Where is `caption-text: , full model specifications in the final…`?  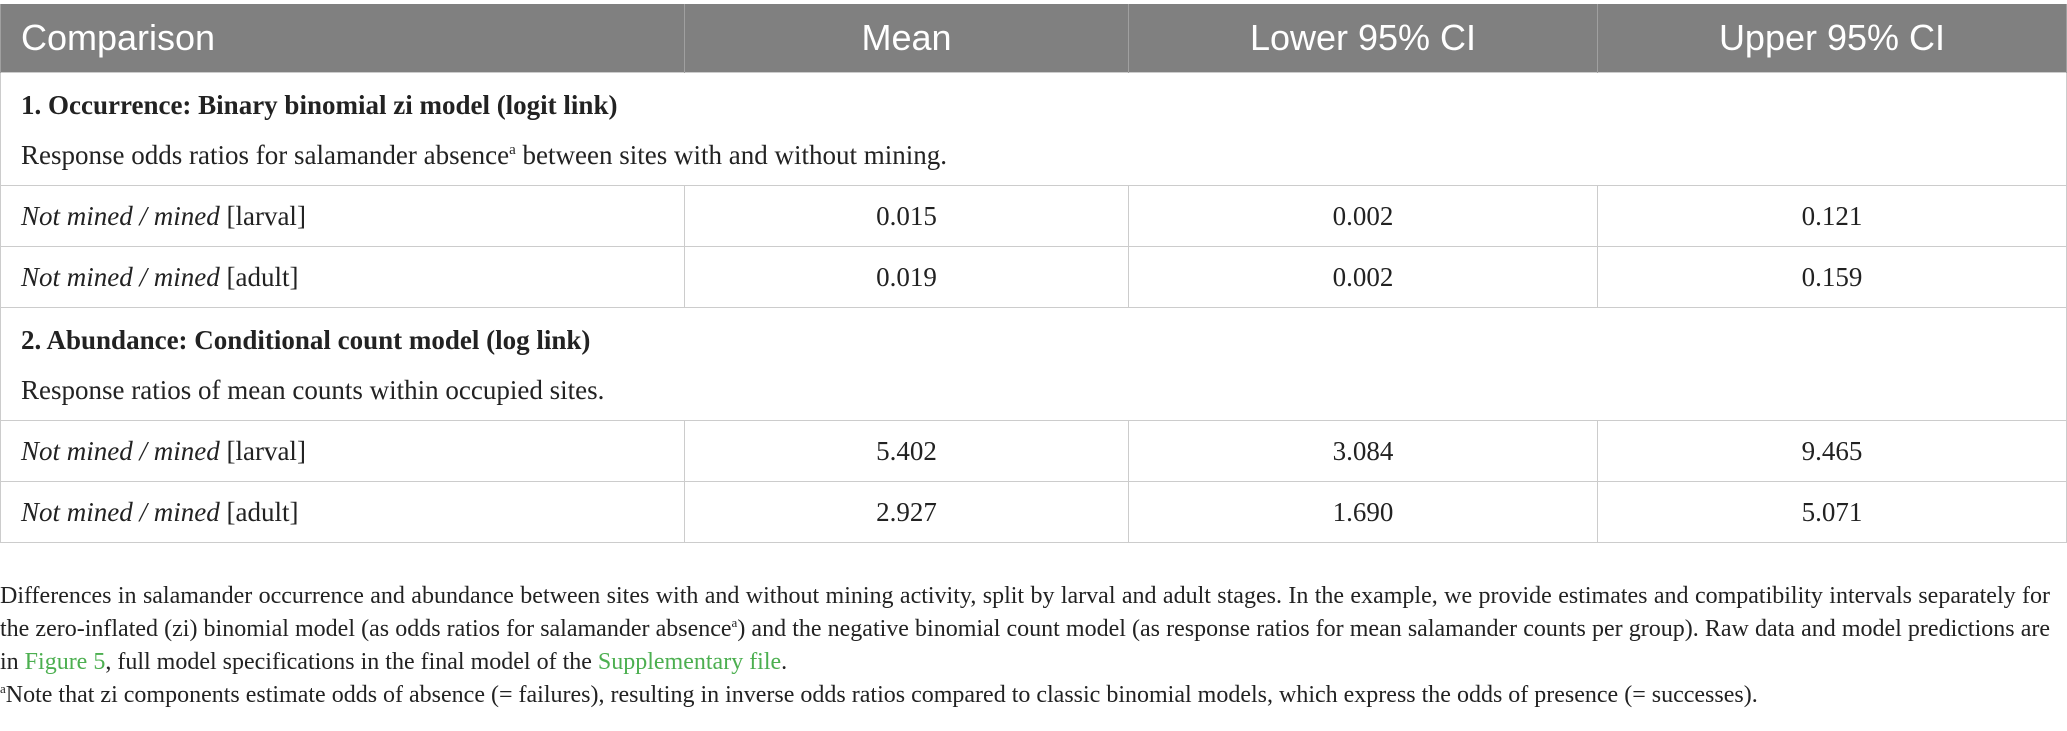 caption-text: , full model specifications in the final… is located at coordinates (351, 662).